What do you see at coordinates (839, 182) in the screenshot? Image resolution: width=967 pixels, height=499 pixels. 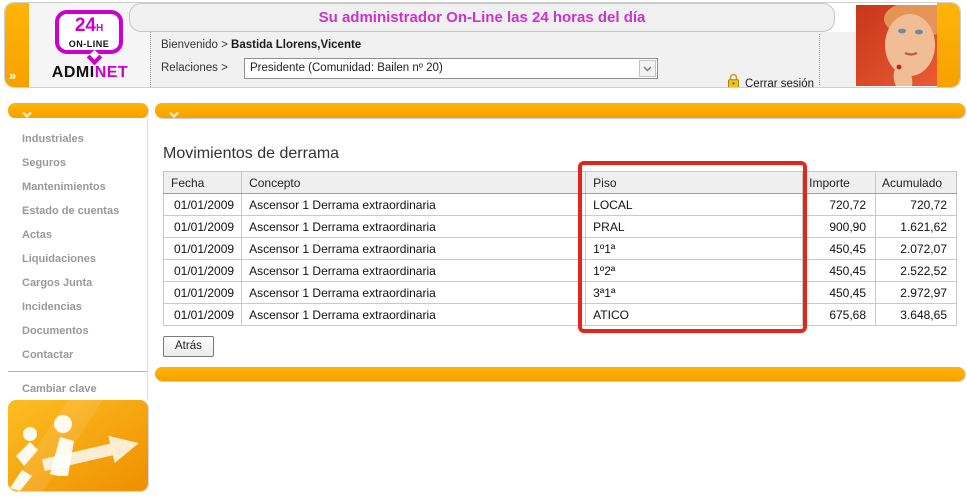 I see `column-header-importe: Importe` at bounding box center [839, 182].